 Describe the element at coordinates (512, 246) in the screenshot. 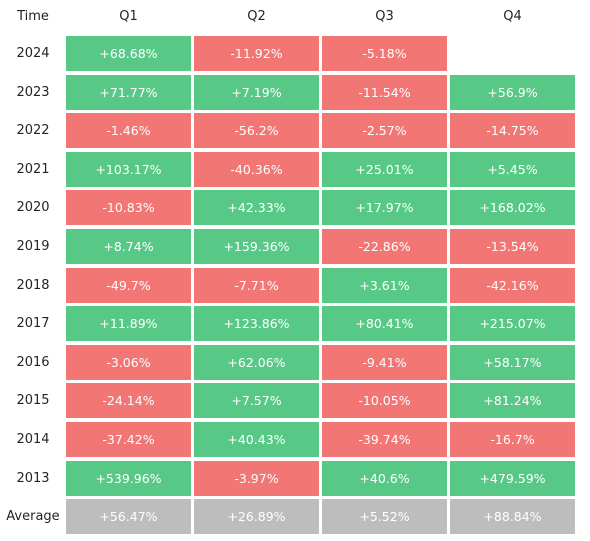

I see `2019-q4-cell: -13.54%` at that location.